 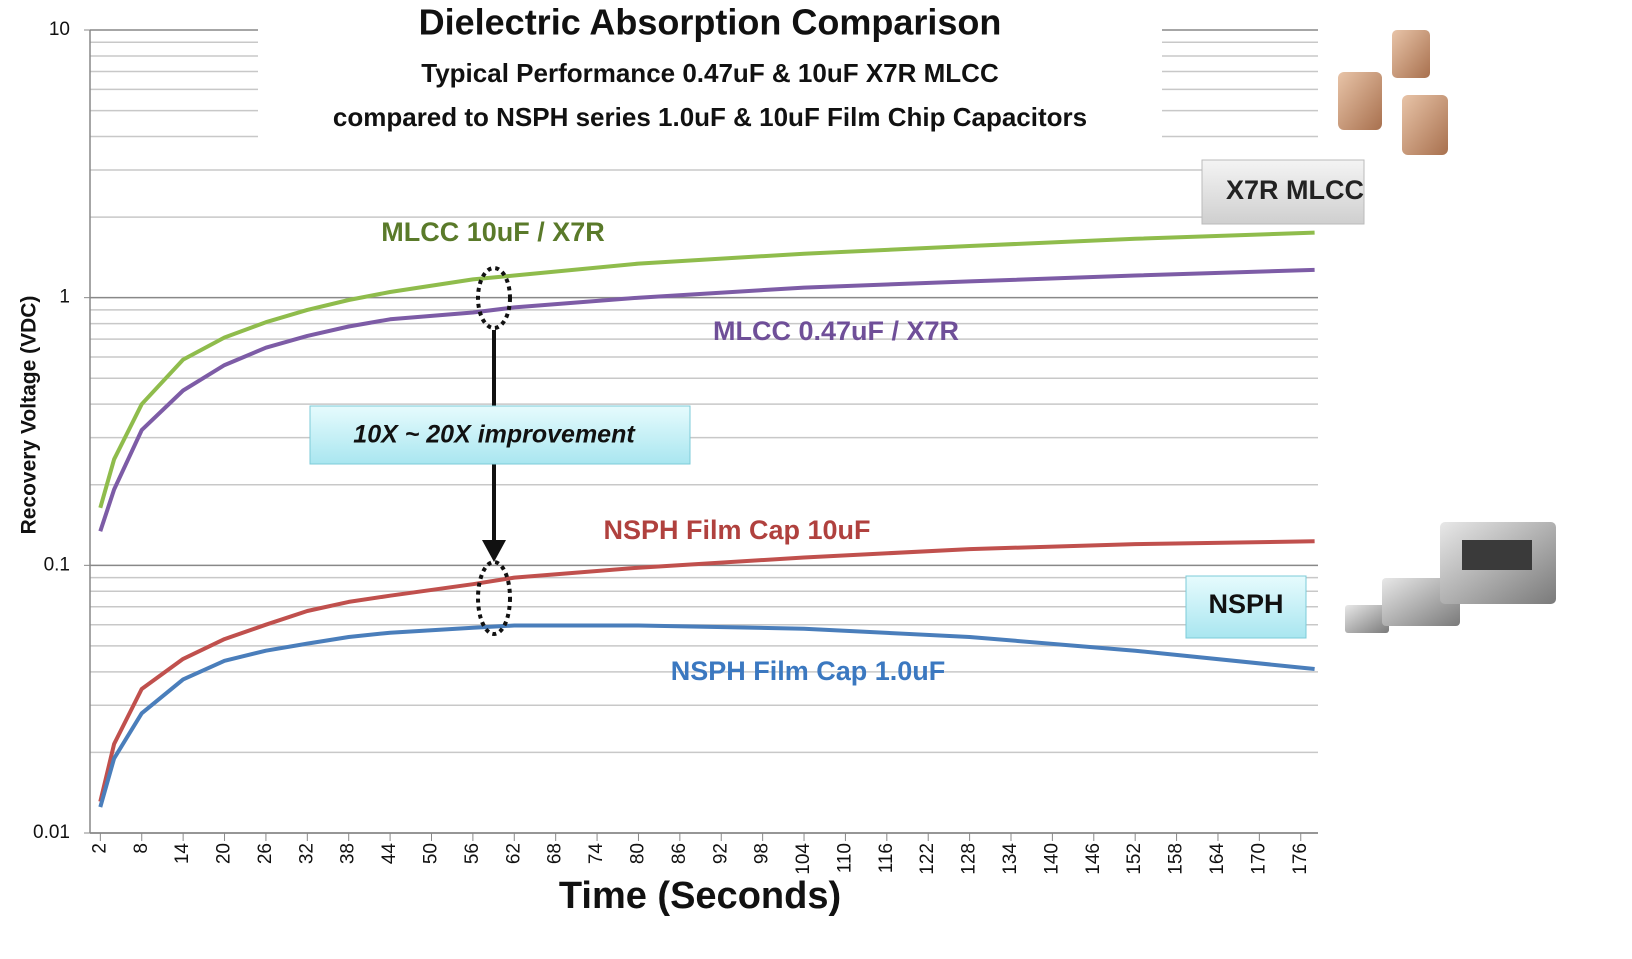 What do you see at coordinates (637, 853) in the screenshot?
I see `x-tick-label: 80` at bounding box center [637, 853].